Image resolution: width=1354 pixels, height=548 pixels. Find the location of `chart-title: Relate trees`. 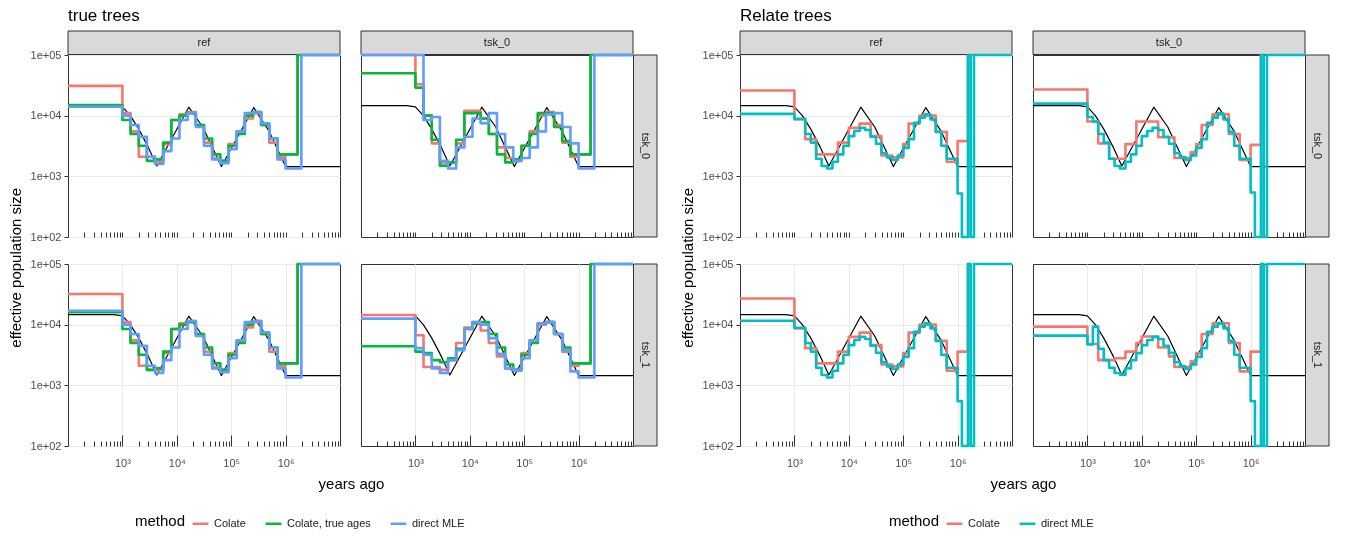

chart-title: Relate trees is located at coordinates (786, 15).